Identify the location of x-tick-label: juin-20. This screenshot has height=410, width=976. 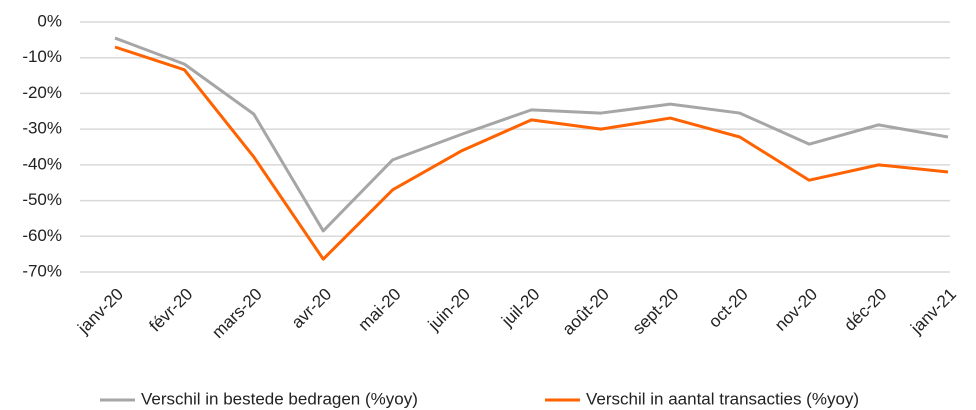
(449, 310).